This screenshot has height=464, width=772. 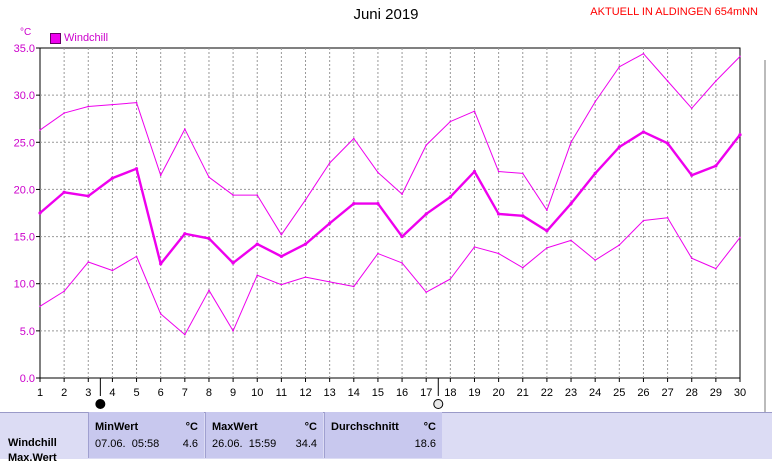 I want to click on min-value: 4.6, so click(x=190, y=444).